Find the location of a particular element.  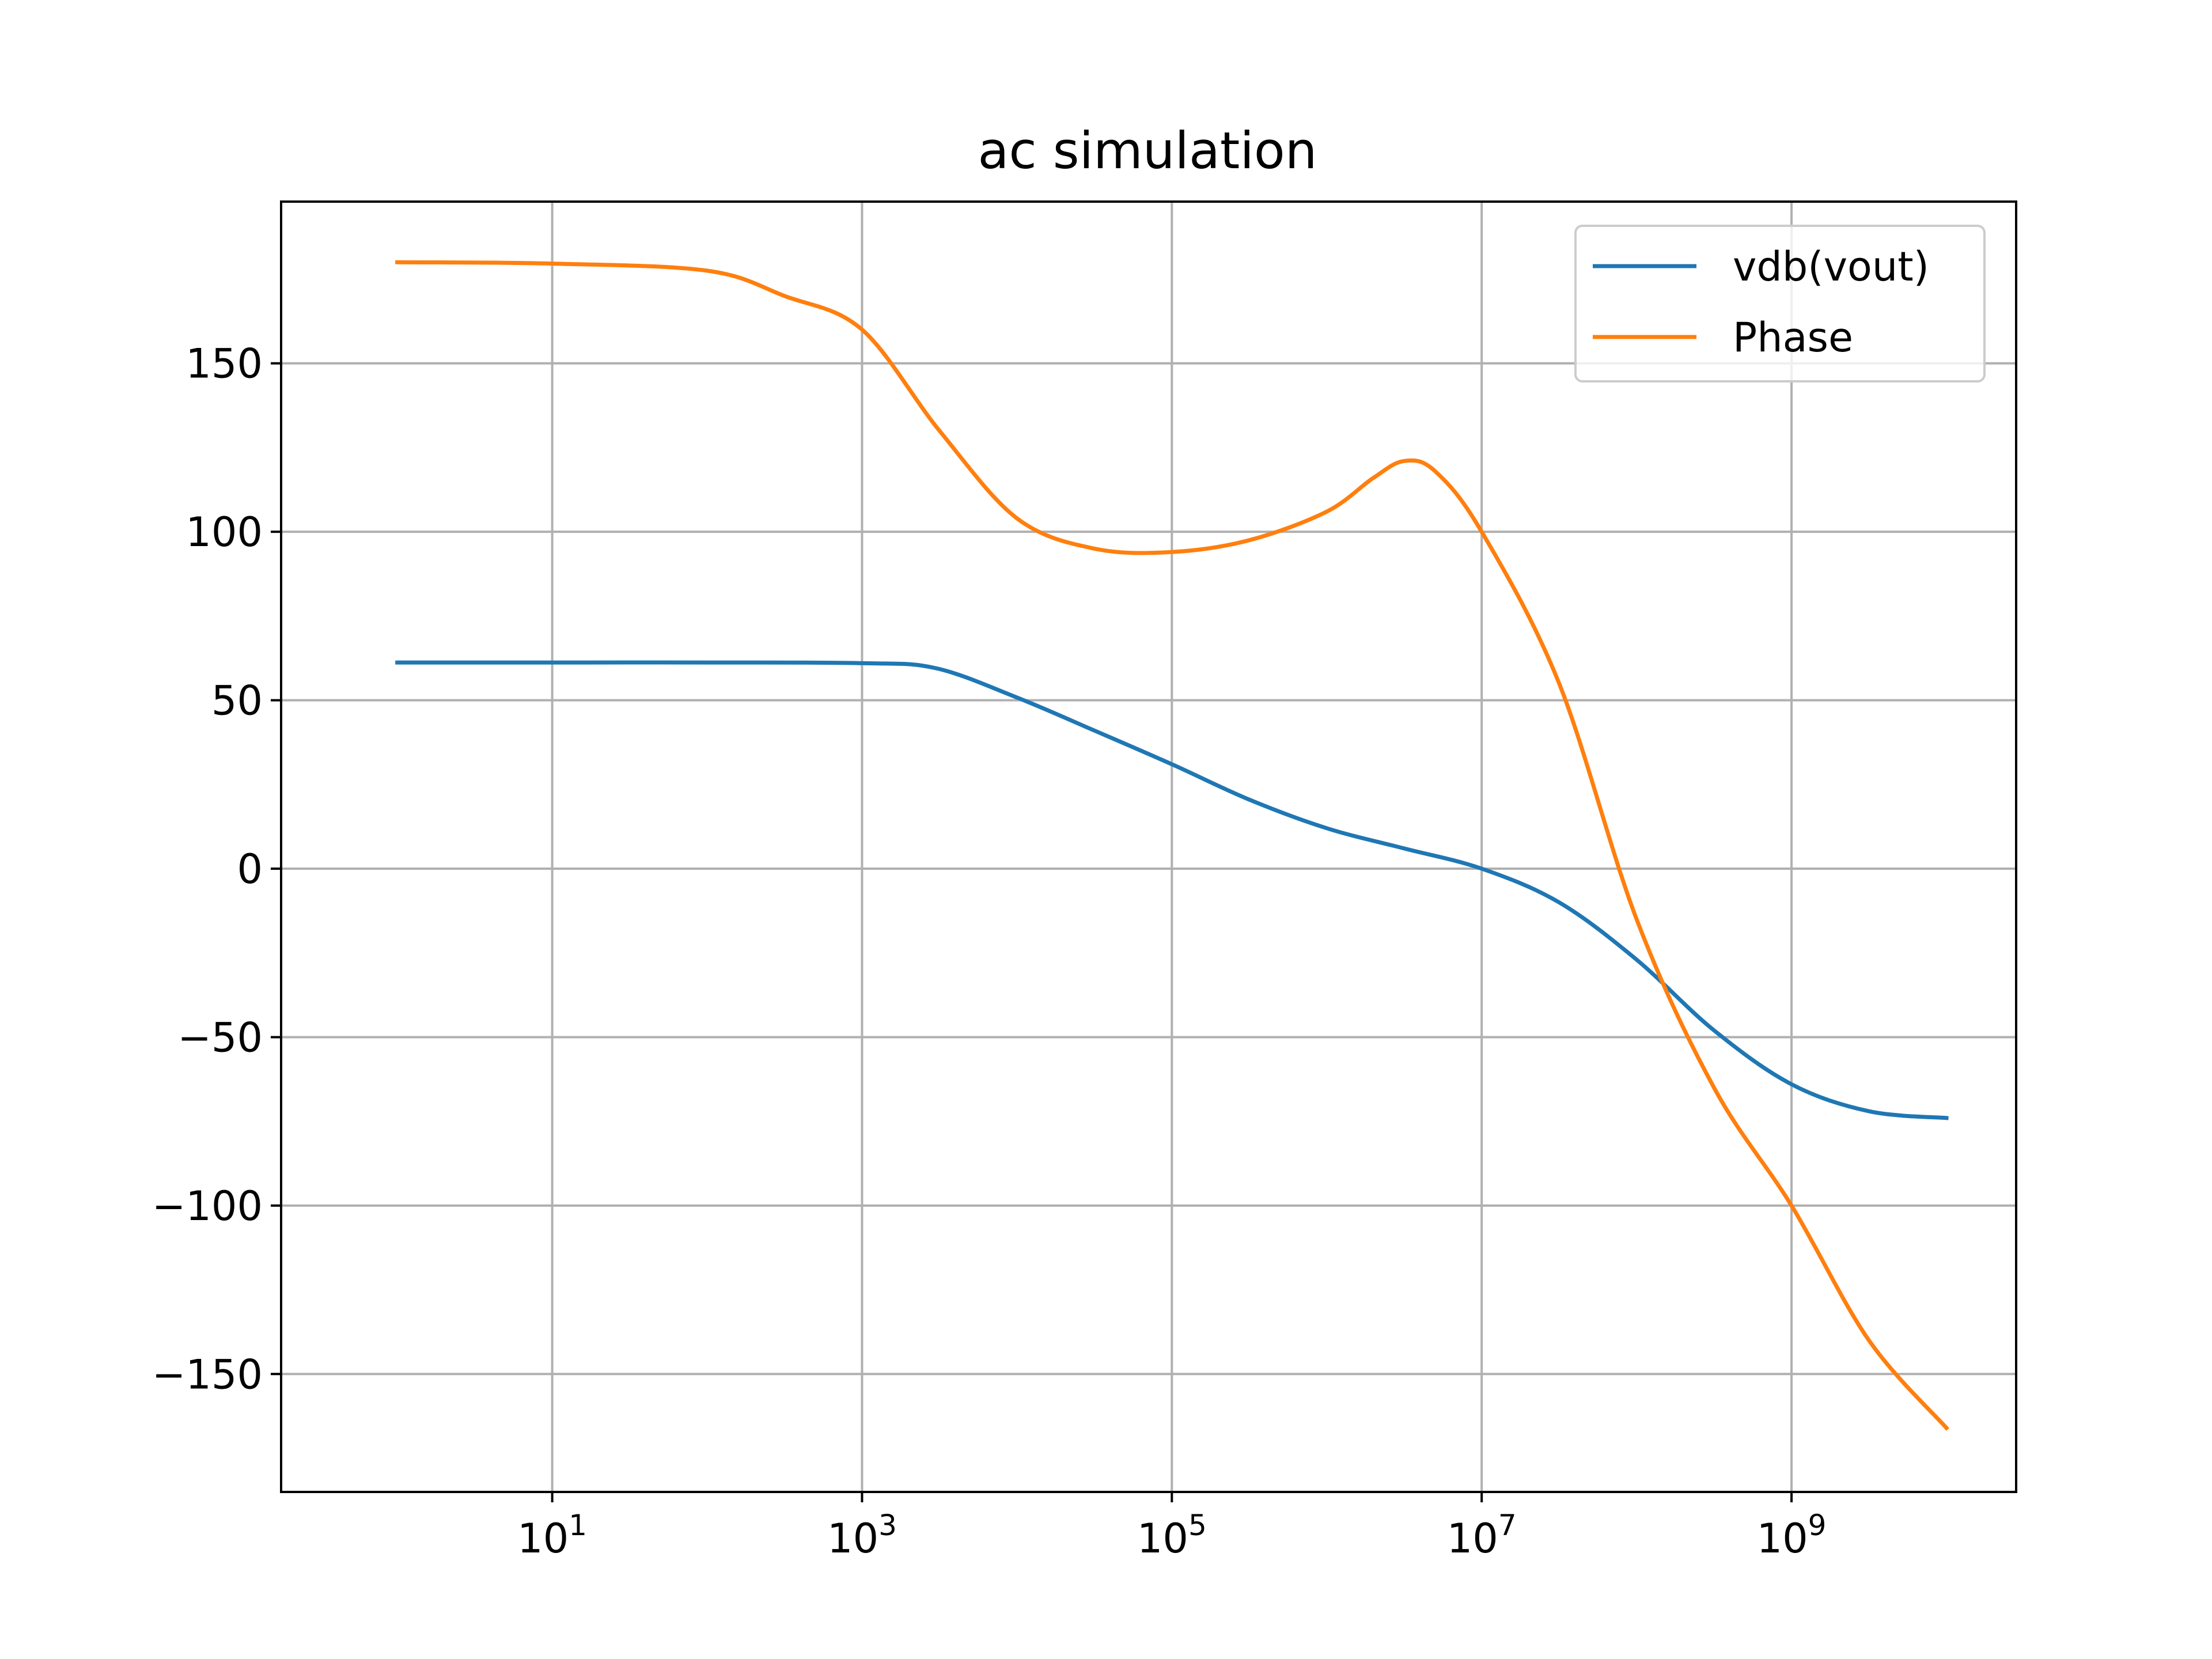

x-tick-label: 10³ is located at coordinates (862, 1535).